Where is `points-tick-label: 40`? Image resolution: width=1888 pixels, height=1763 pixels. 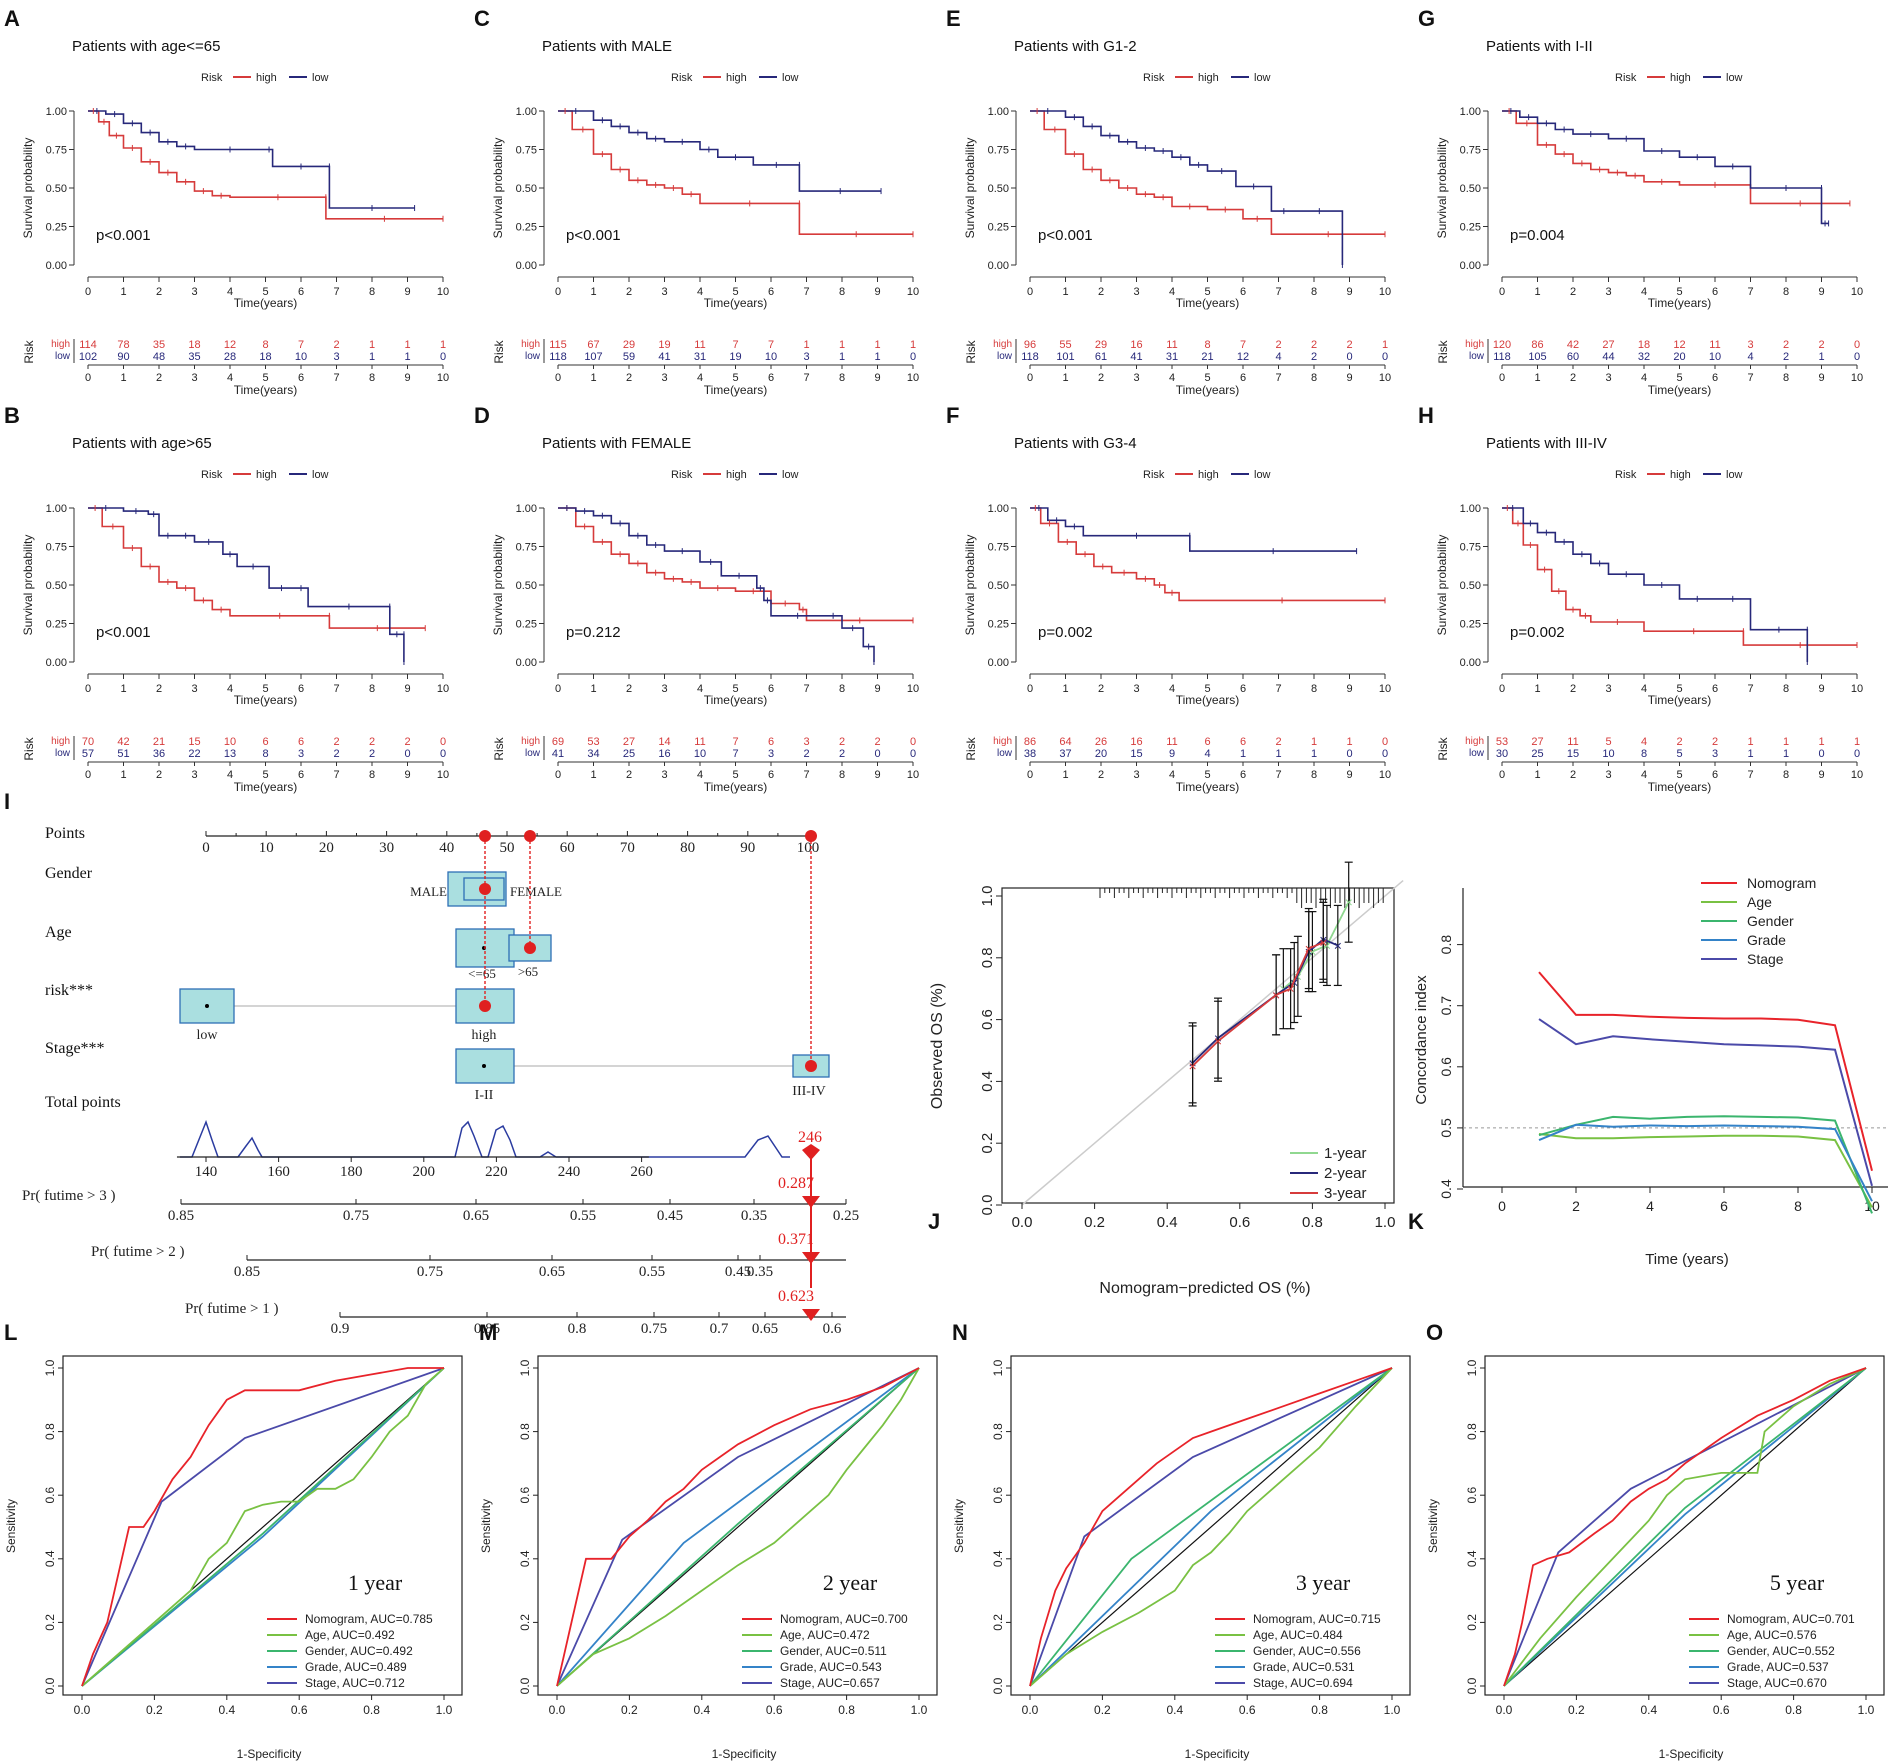
points-tick-label: 40 is located at coordinates (446, 848).